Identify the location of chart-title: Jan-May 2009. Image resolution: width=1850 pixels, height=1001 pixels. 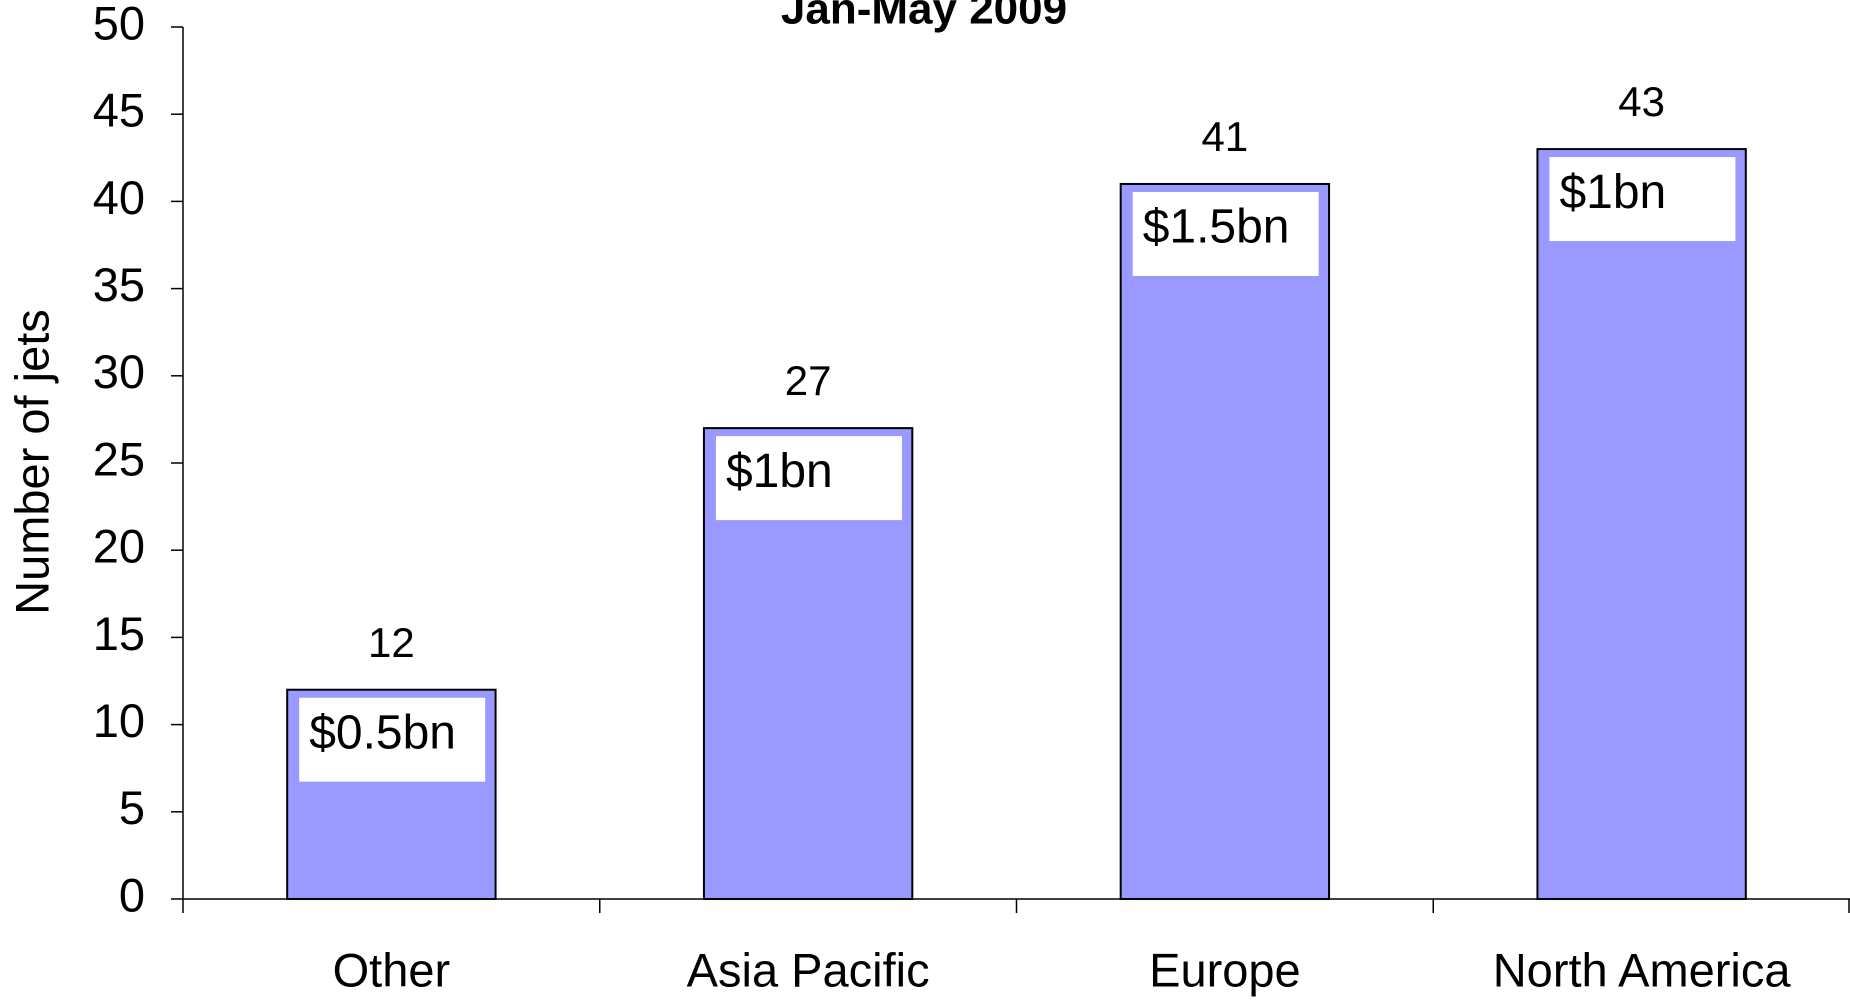
(924, 17).